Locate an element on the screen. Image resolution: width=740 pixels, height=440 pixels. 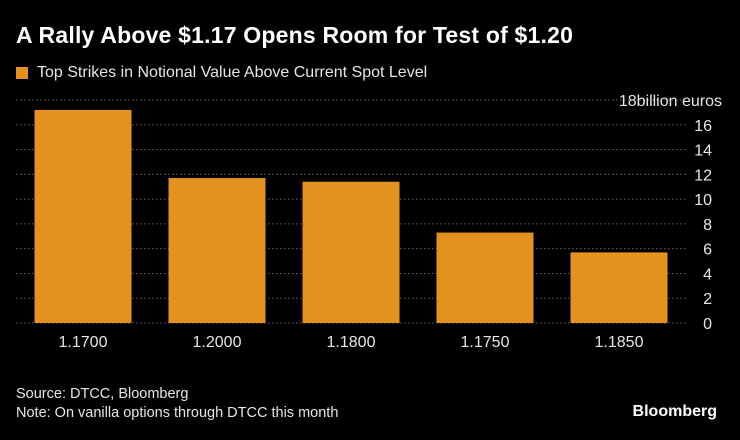
bloomberg-logo: Bloomberg is located at coordinates (674, 411).